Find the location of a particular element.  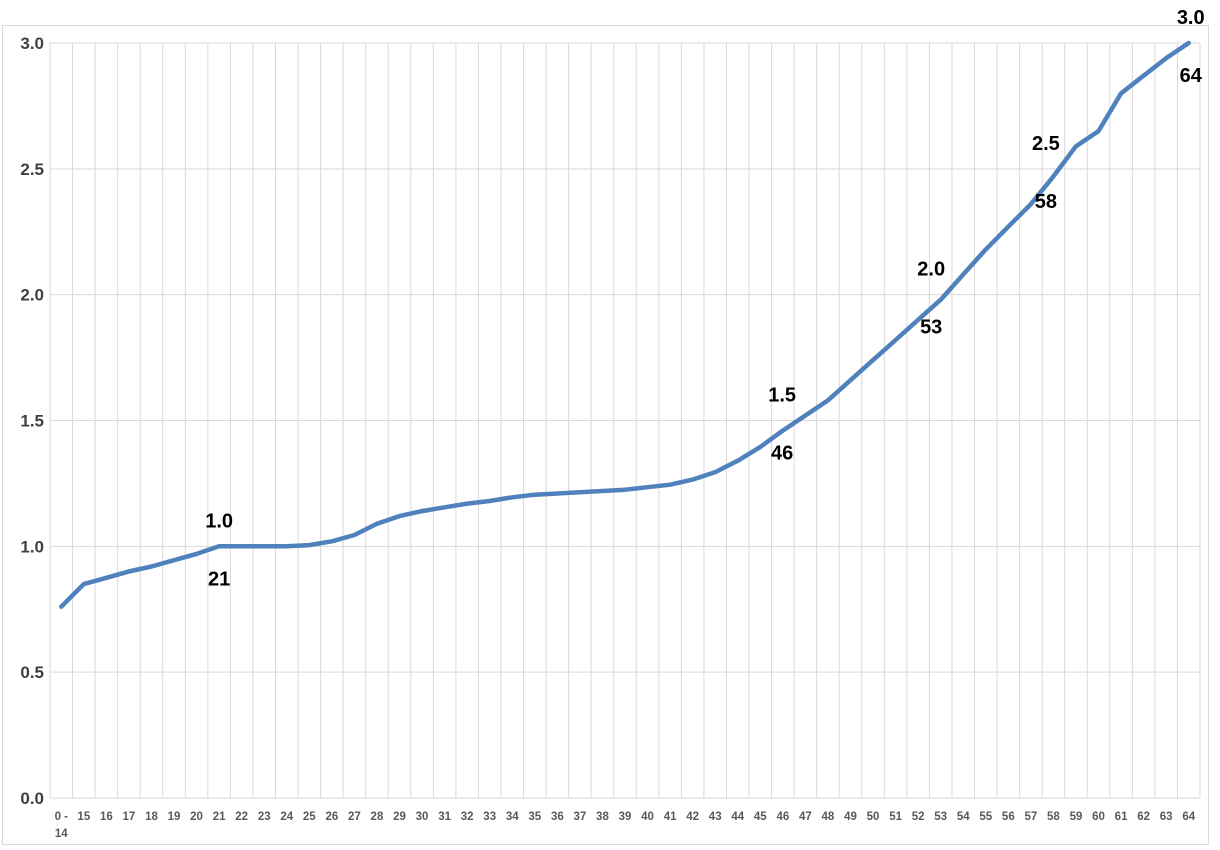

x-tick-label: 0 -14 is located at coordinates (62, 825).